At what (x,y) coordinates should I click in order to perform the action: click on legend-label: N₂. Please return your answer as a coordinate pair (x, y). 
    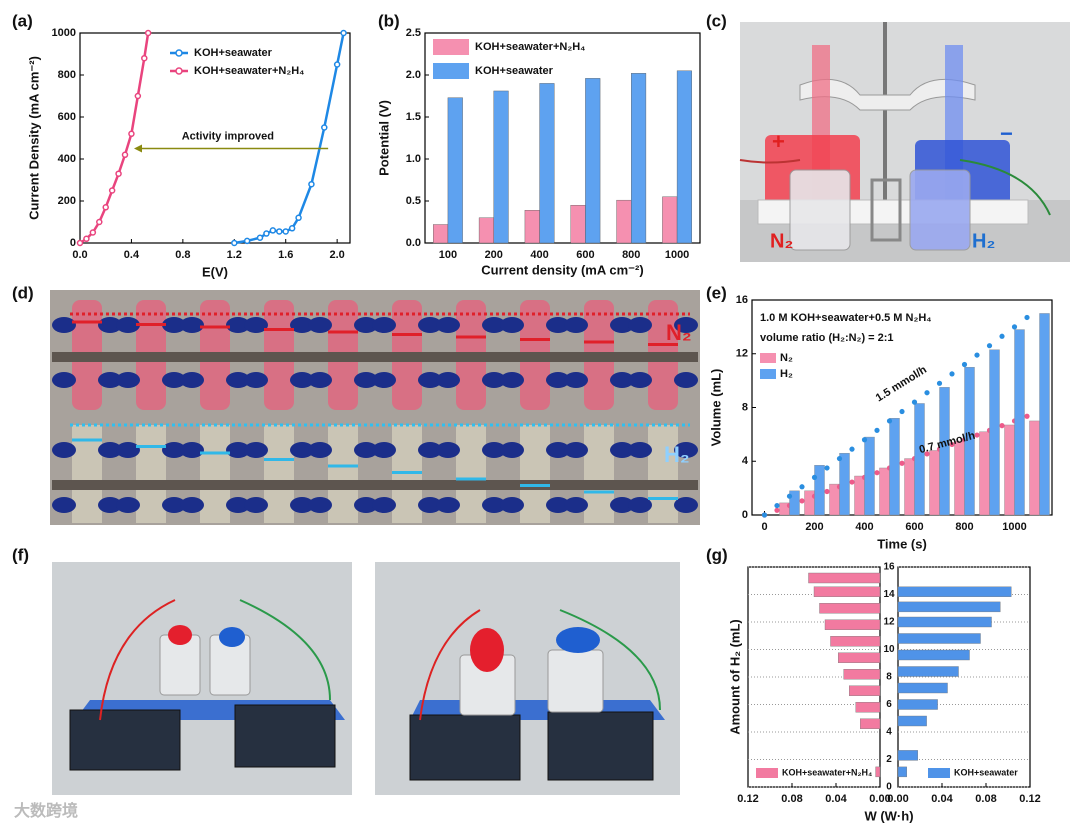
    Looking at the image, I should click on (786, 358).